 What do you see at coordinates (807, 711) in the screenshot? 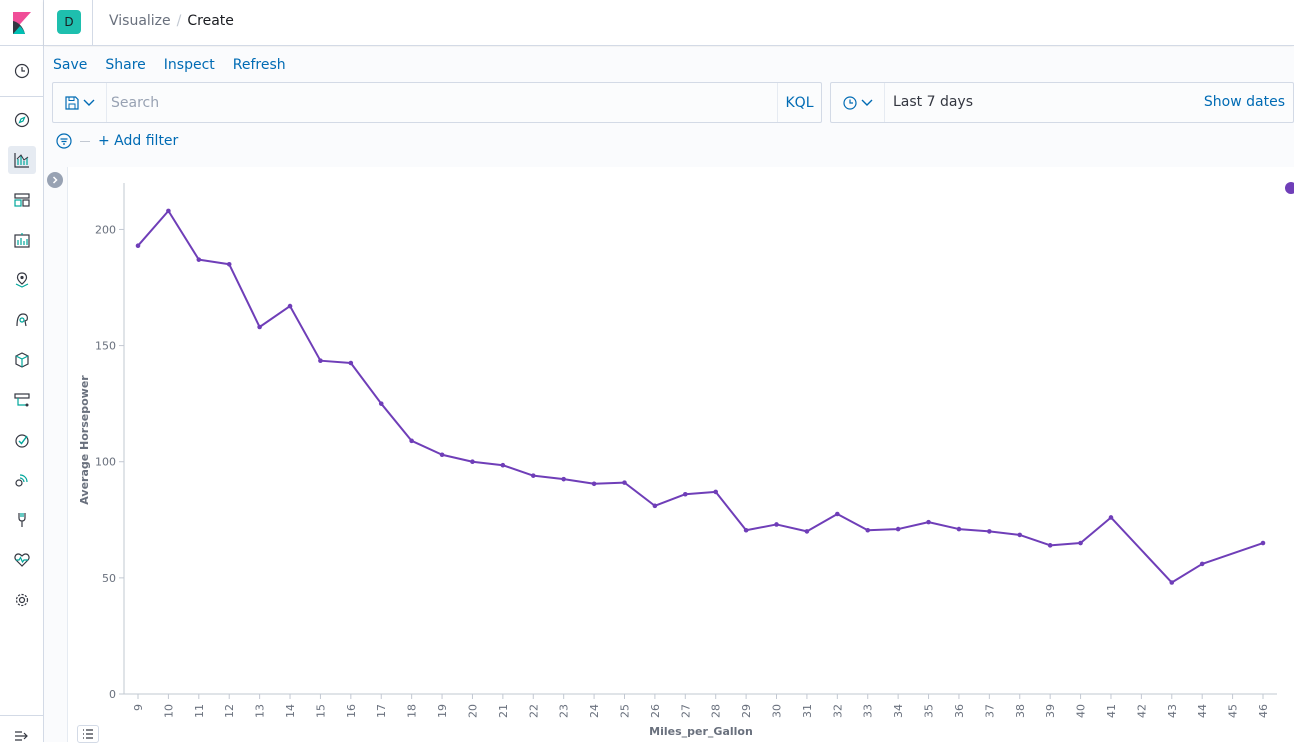
I see `x-tick-label: 31` at bounding box center [807, 711].